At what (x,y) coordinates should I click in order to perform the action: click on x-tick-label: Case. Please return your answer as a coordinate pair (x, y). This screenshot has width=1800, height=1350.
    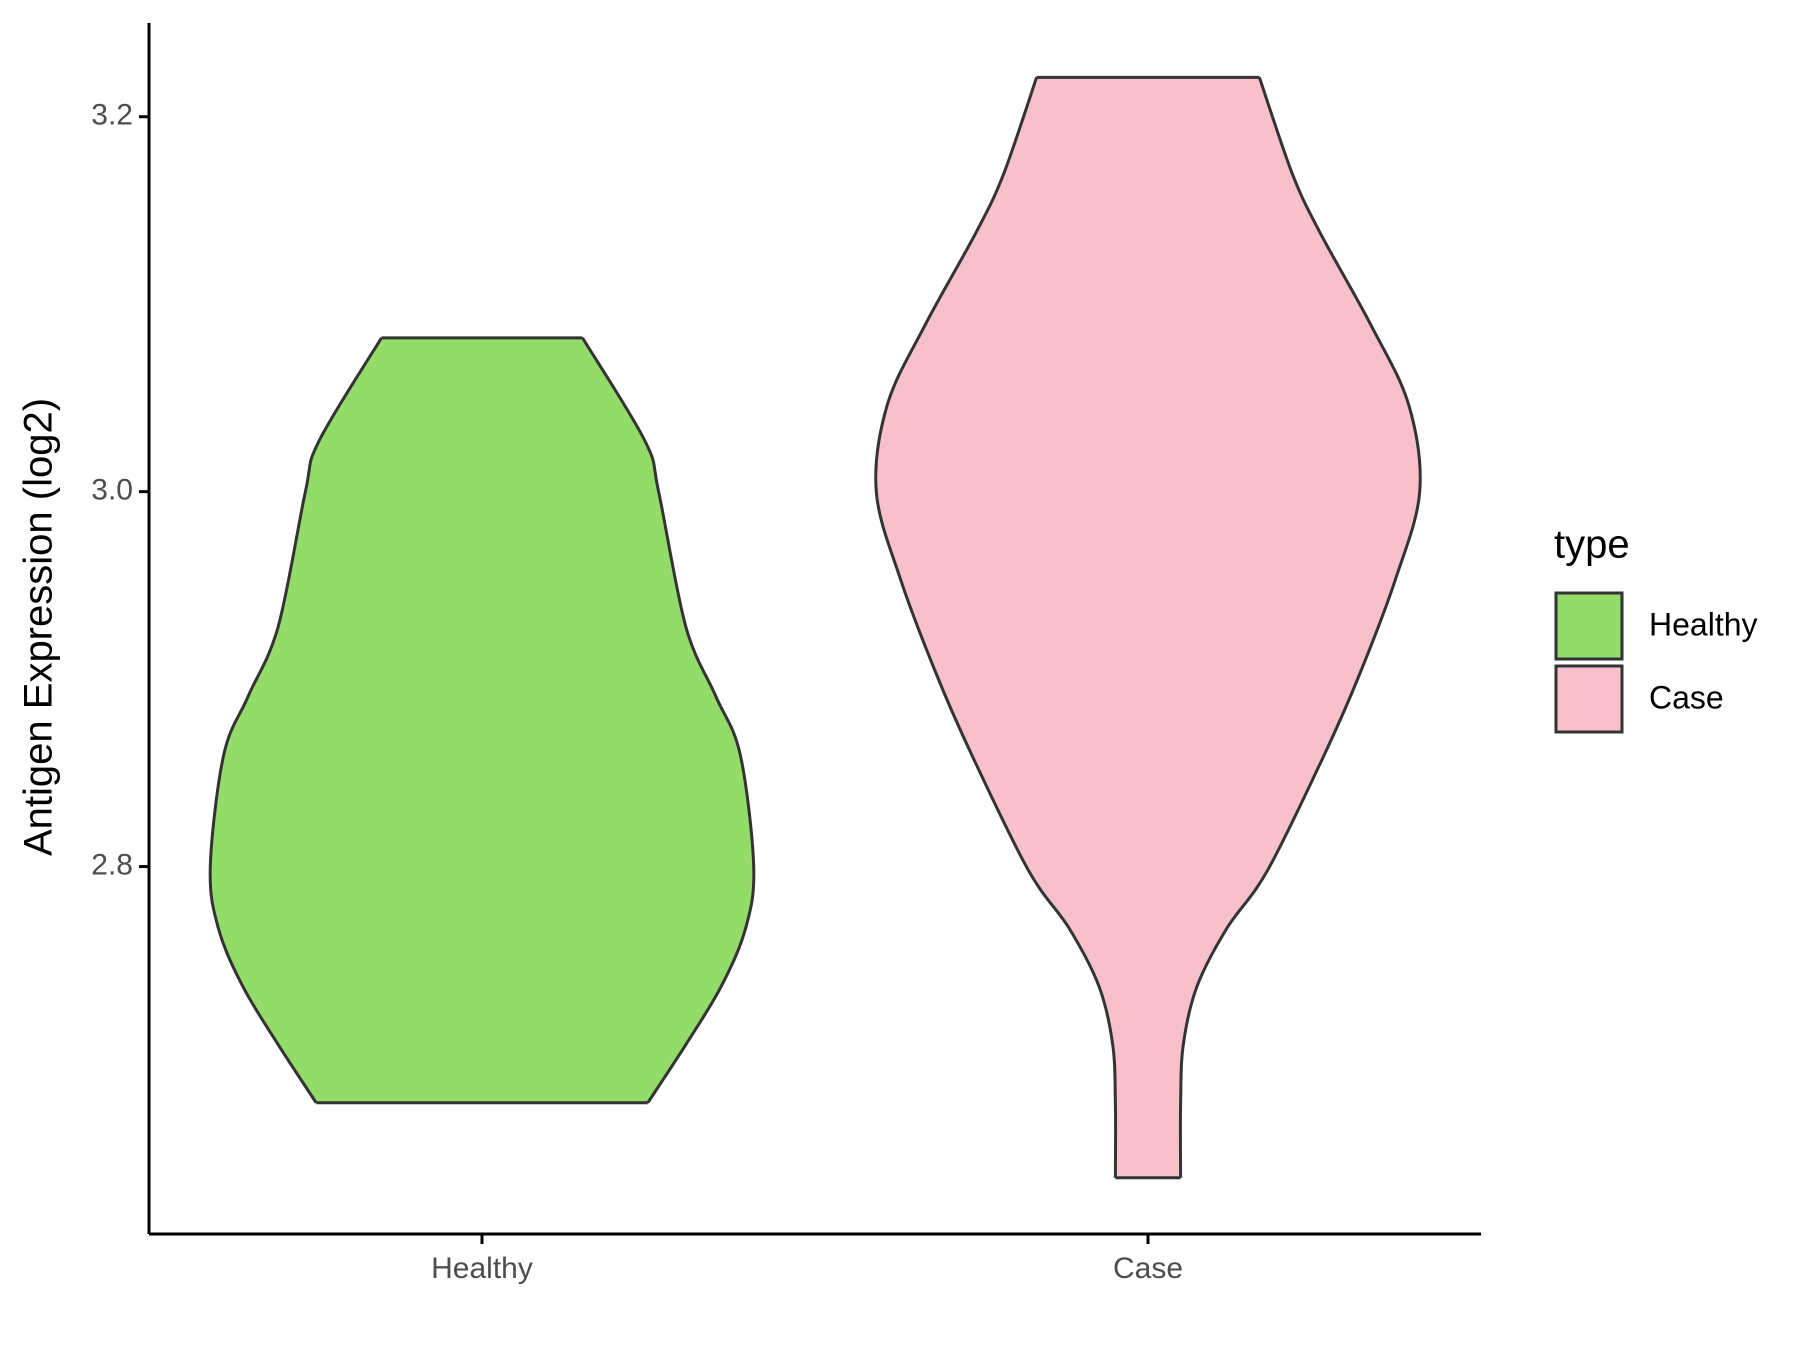
    Looking at the image, I should click on (1148, 1268).